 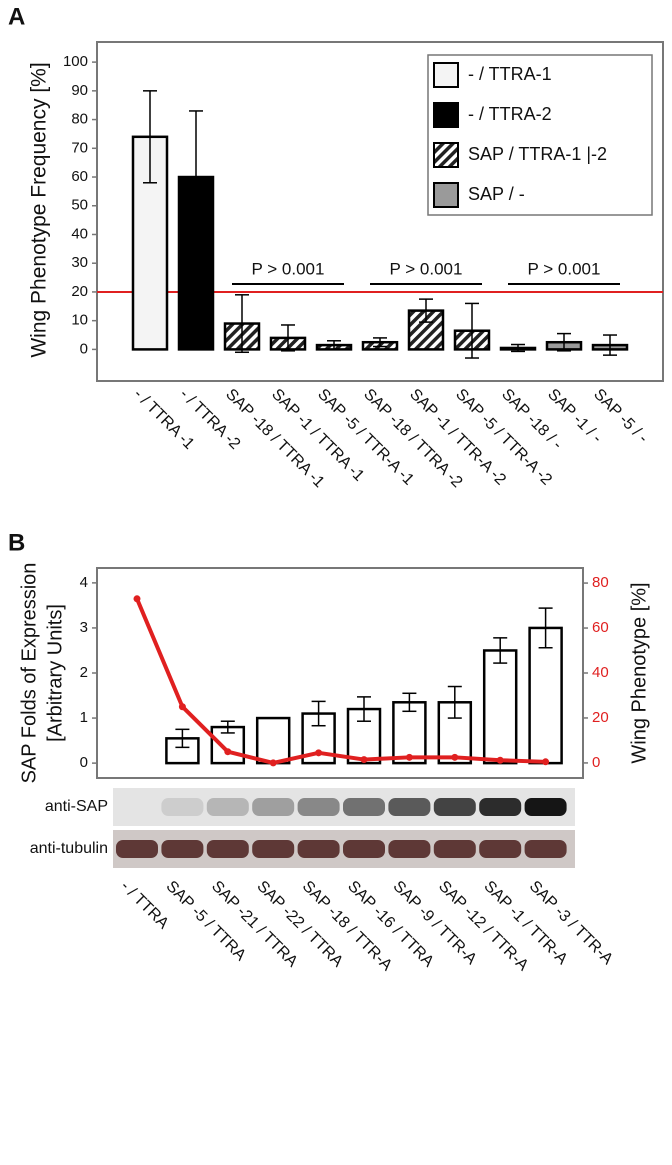 What do you see at coordinates (600, 582) in the screenshot?
I see `y2-tick-label: 80` at bounding box center [600, 582].